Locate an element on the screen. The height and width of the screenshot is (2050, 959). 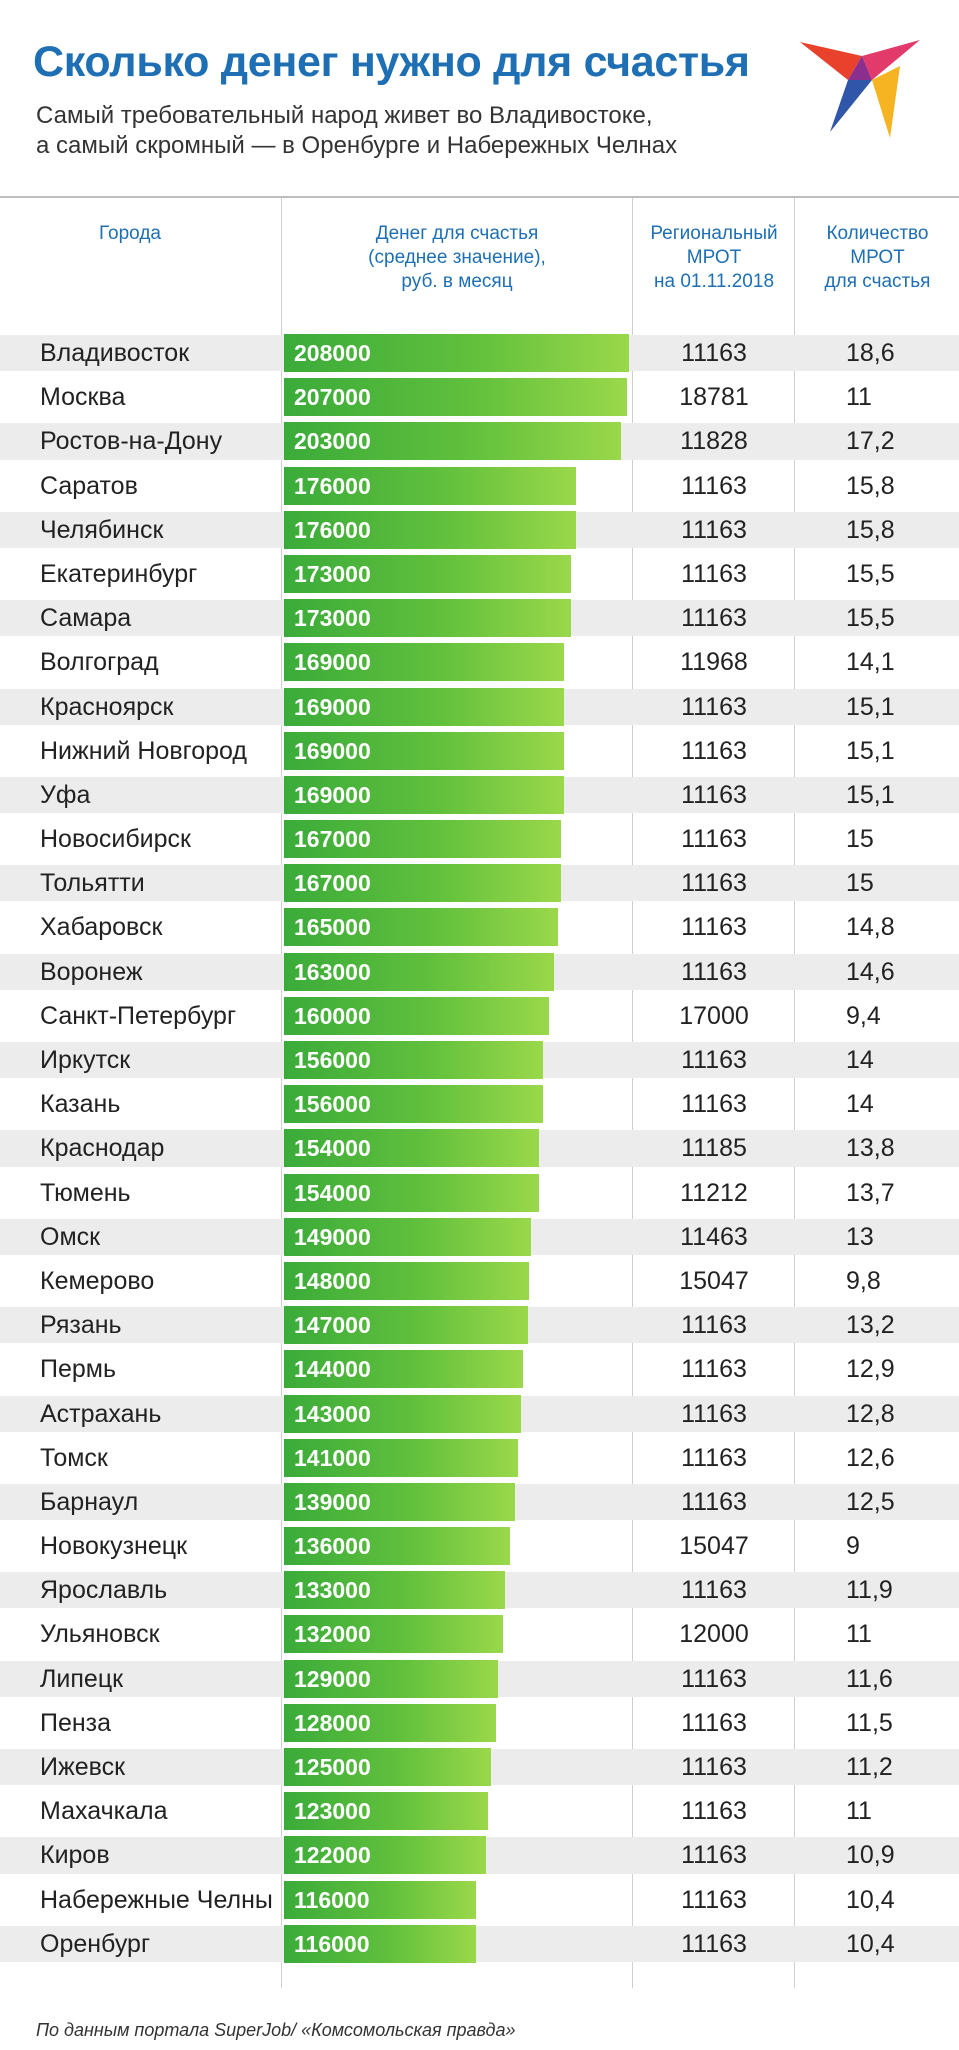
mrot-count-value: 15,5 is located at coordinates (870, 573).